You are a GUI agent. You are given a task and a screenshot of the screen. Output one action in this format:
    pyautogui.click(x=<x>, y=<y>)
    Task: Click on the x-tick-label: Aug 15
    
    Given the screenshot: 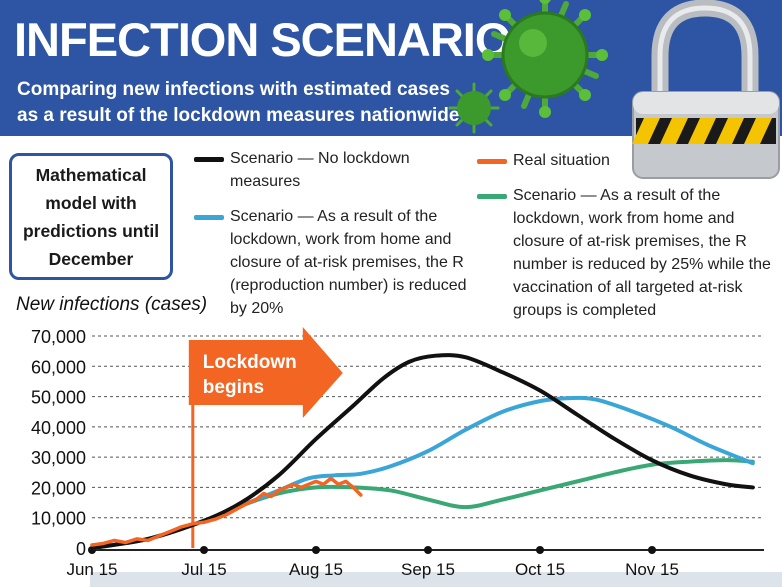 What is the action you would take?
    pyautogui.click(x=316, y=569)
    